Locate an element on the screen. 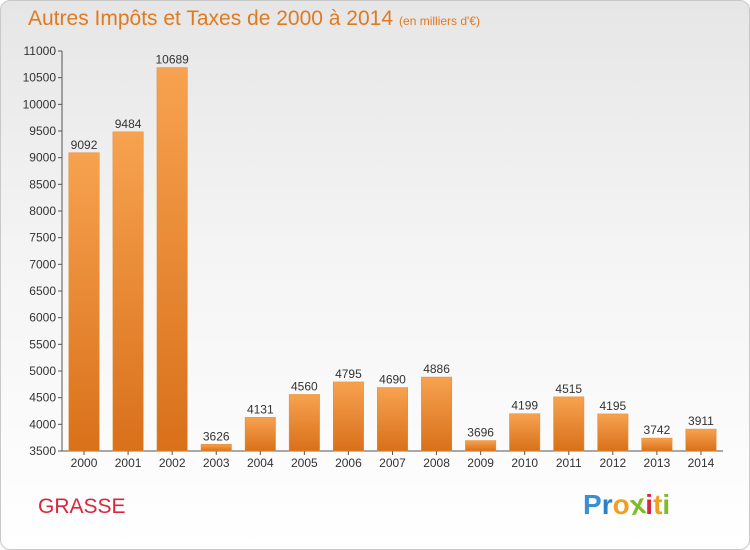  y-tick-label: 8000 is located at coordinates (42, 211).